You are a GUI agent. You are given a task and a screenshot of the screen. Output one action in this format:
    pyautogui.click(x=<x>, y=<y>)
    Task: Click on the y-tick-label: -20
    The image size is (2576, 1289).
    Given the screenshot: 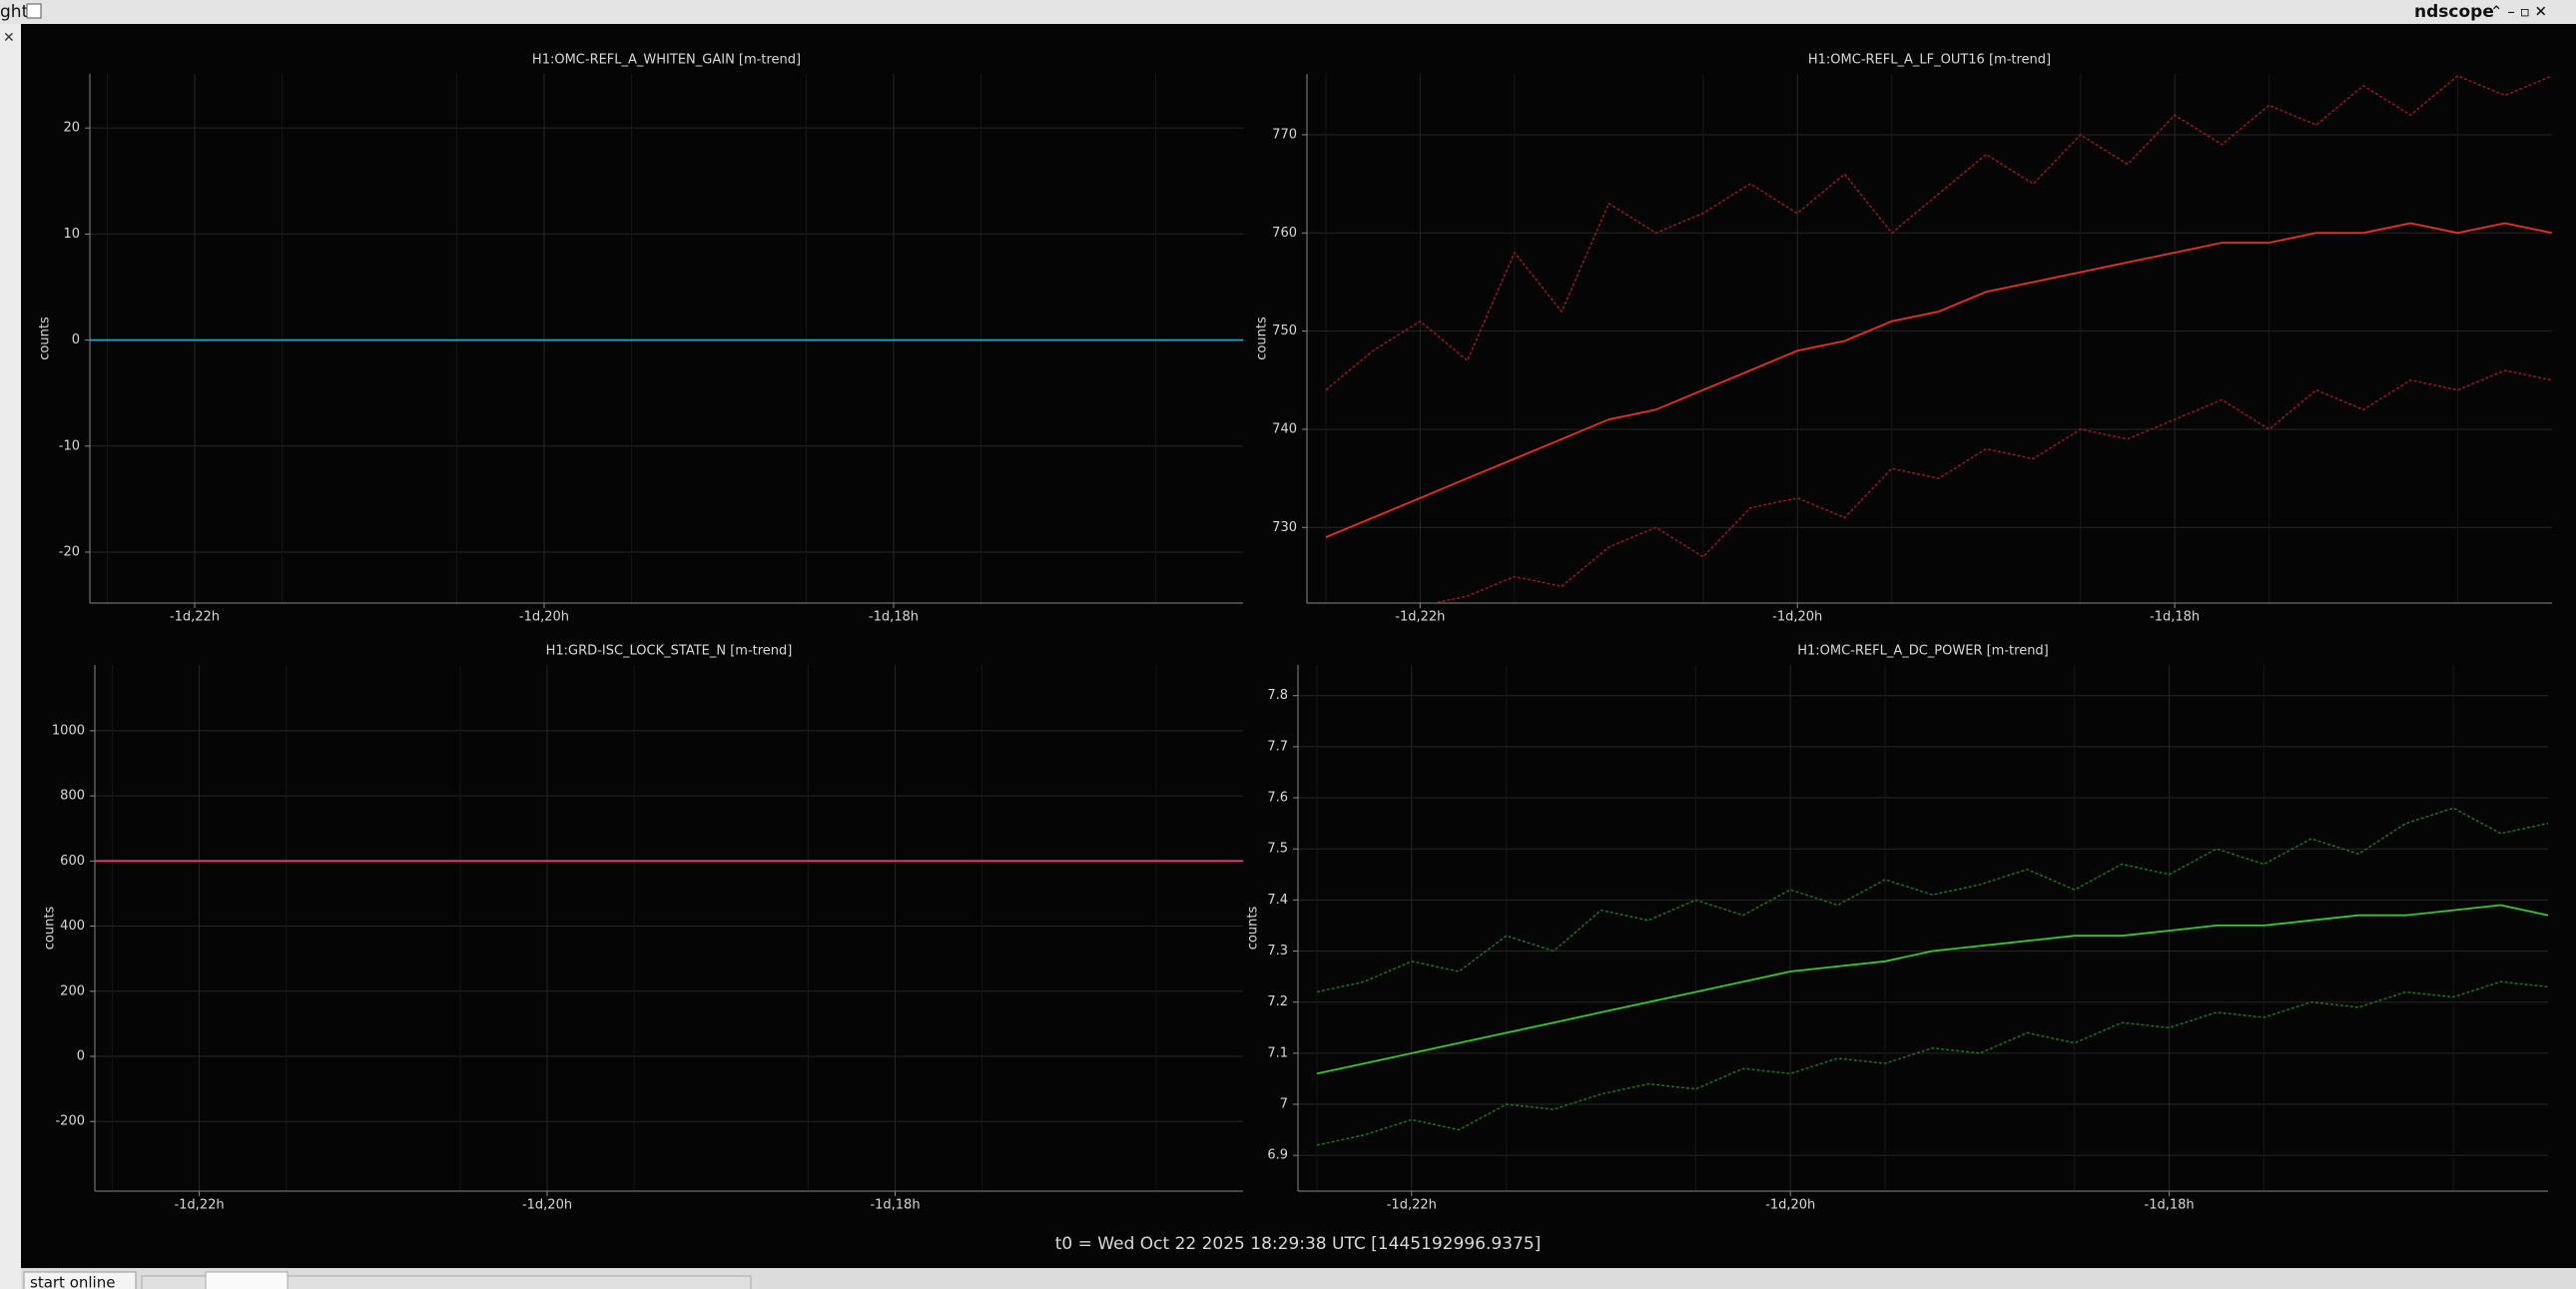 What is the action you would take?
    pyautogui.click(x=69, y=553)
    